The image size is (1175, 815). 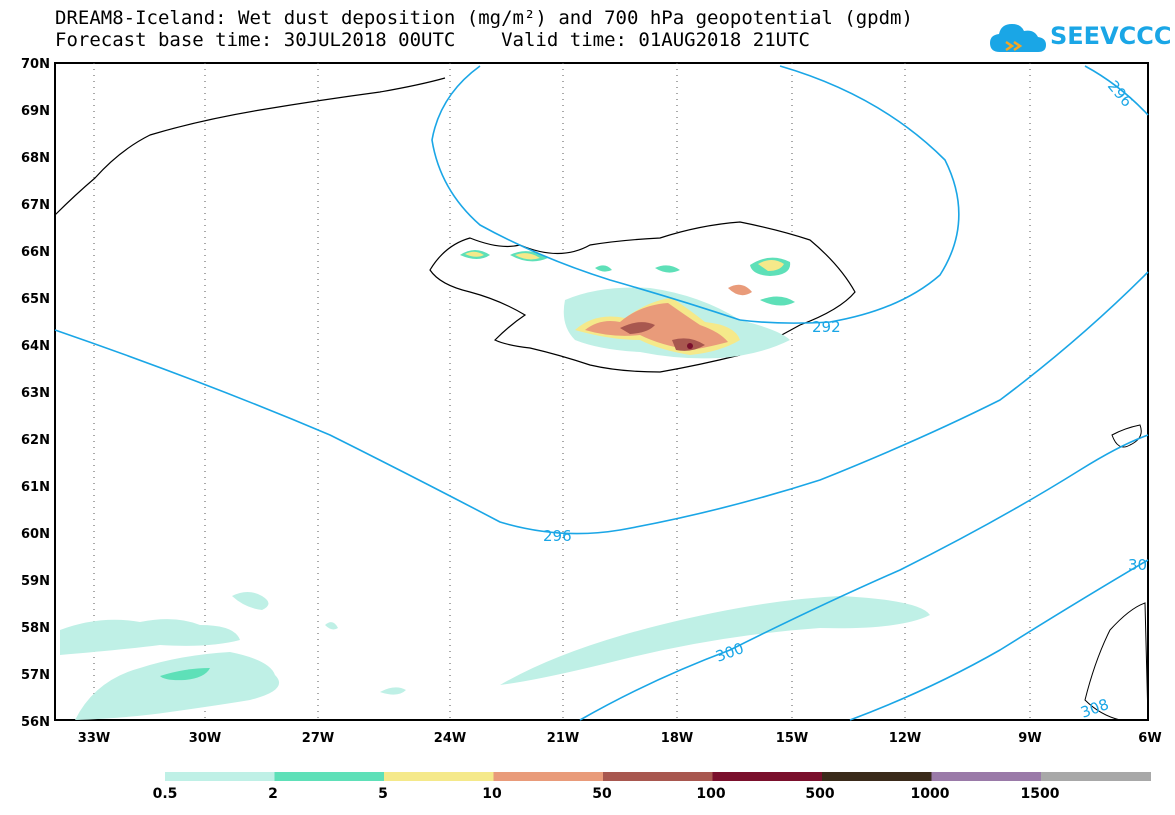 What do you see at coordinates (1018, 38) in the screenshot?
I see `cloud-icon` at bounding box center [1018, 38].